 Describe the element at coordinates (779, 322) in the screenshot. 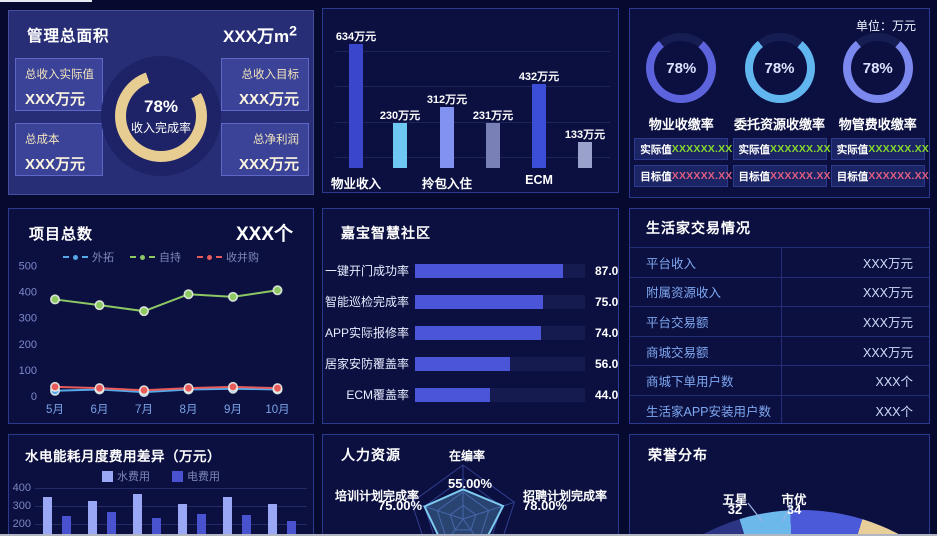

I see `table-row: 平台交易额 XXX万元` at that location.